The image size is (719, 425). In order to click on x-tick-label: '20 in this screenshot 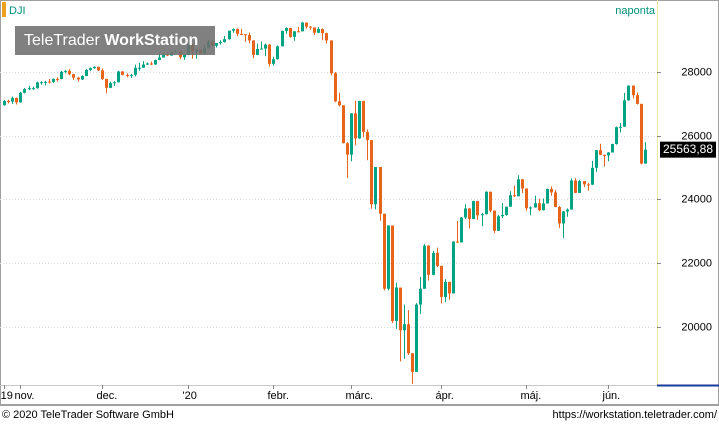, I will do `click(190, 396)`.